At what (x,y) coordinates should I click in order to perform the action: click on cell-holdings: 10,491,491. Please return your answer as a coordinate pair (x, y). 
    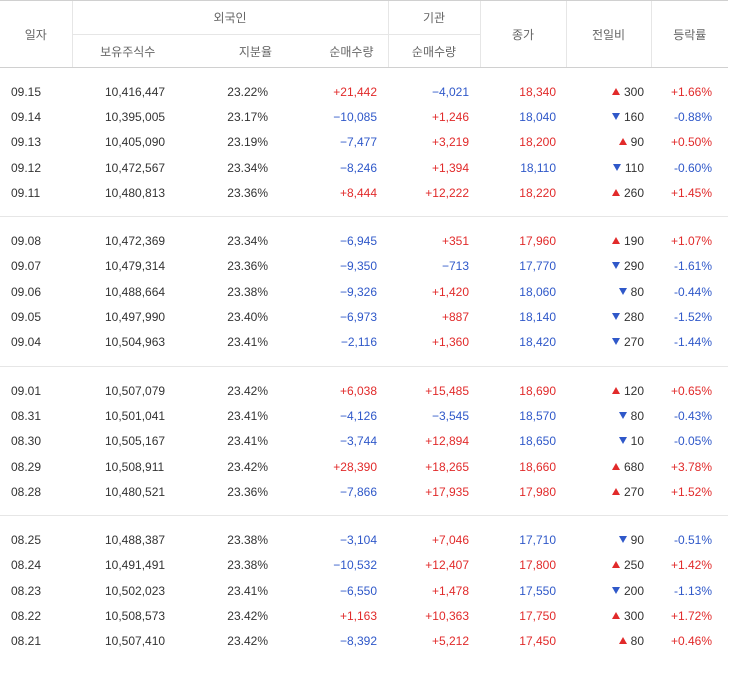
    Looking at the image, I should click on (135, 565).